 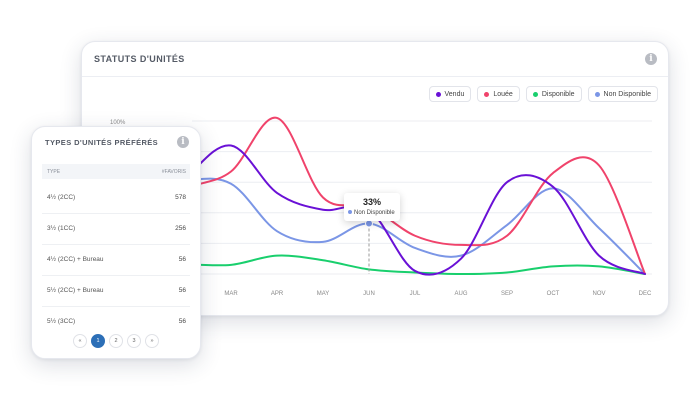 What do you see at coordinates (116, 322) in the screenshot?
I see `table-row: 5½ (3CC) 56` at bounding box center [116, 322].